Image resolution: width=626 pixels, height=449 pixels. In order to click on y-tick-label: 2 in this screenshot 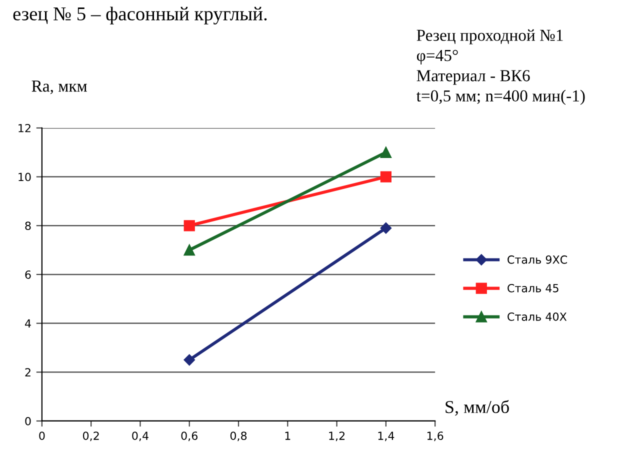, I will do `click(27, 372)`.